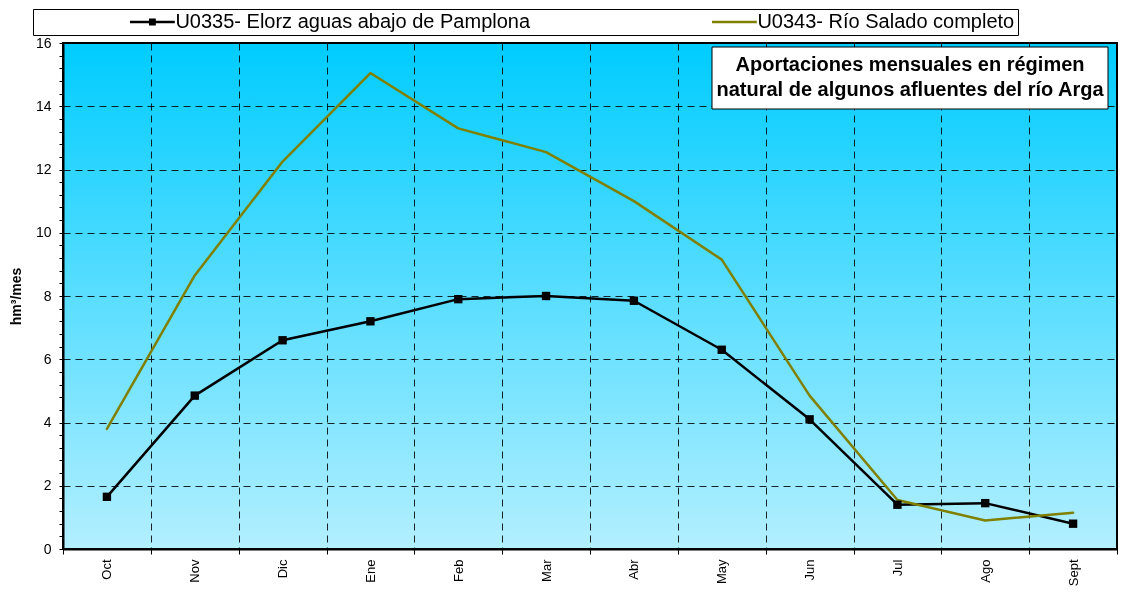 The height and width of the screenshot is (595, 1121). What do you see at coordinates (15, 296) in the screenshot?
I see `y-axis-title: hm³/mes` at bounding box center [15, 296].